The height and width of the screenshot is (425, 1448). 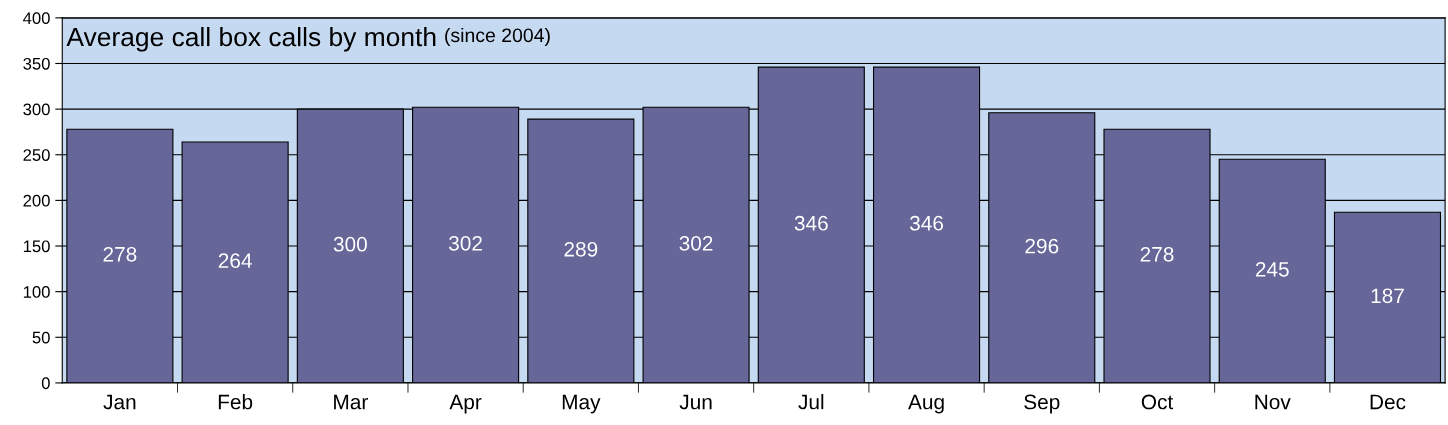 I want to click on x-tick-label: Jun, so click(x=695, y=402).